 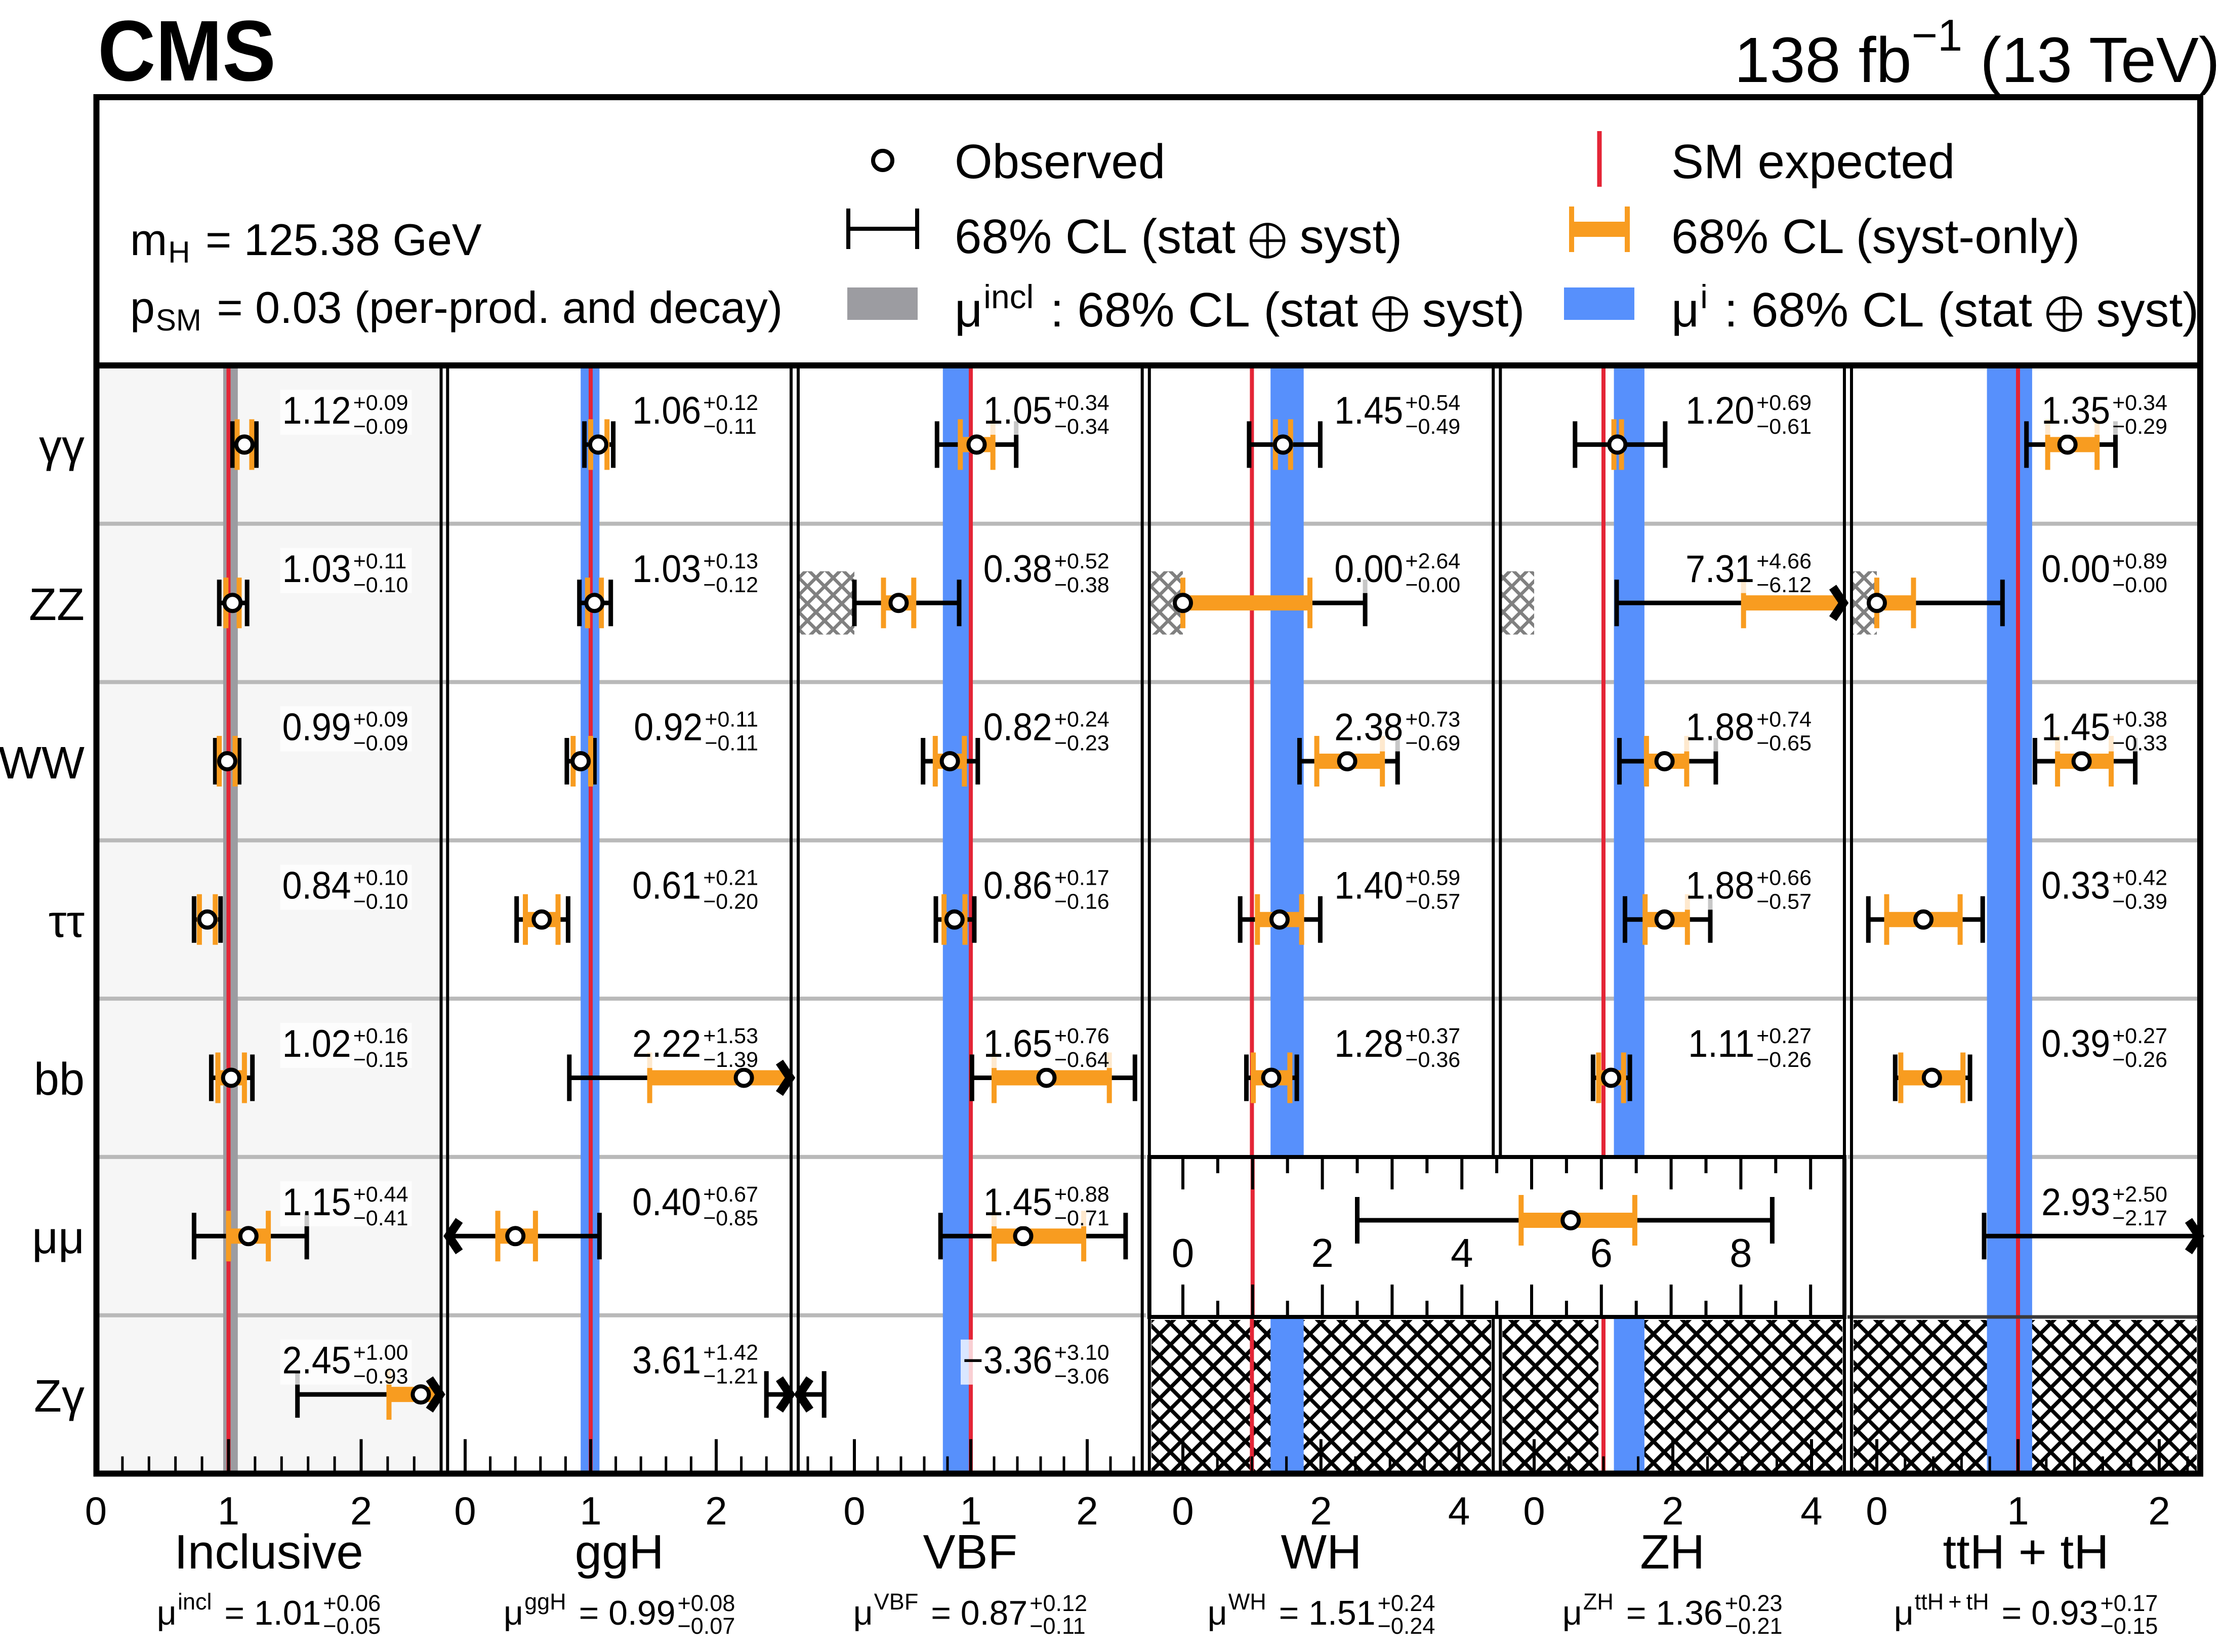 I want to click on svg-text: γγ, so click(x=62, y=446).